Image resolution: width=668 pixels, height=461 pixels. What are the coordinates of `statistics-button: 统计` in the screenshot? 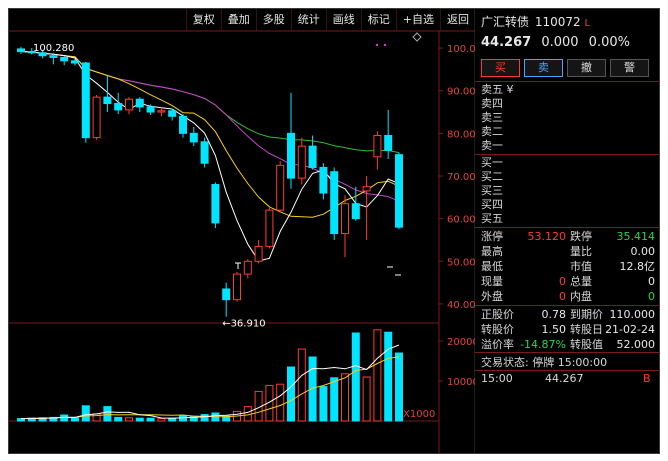 It's located at (308, 20).